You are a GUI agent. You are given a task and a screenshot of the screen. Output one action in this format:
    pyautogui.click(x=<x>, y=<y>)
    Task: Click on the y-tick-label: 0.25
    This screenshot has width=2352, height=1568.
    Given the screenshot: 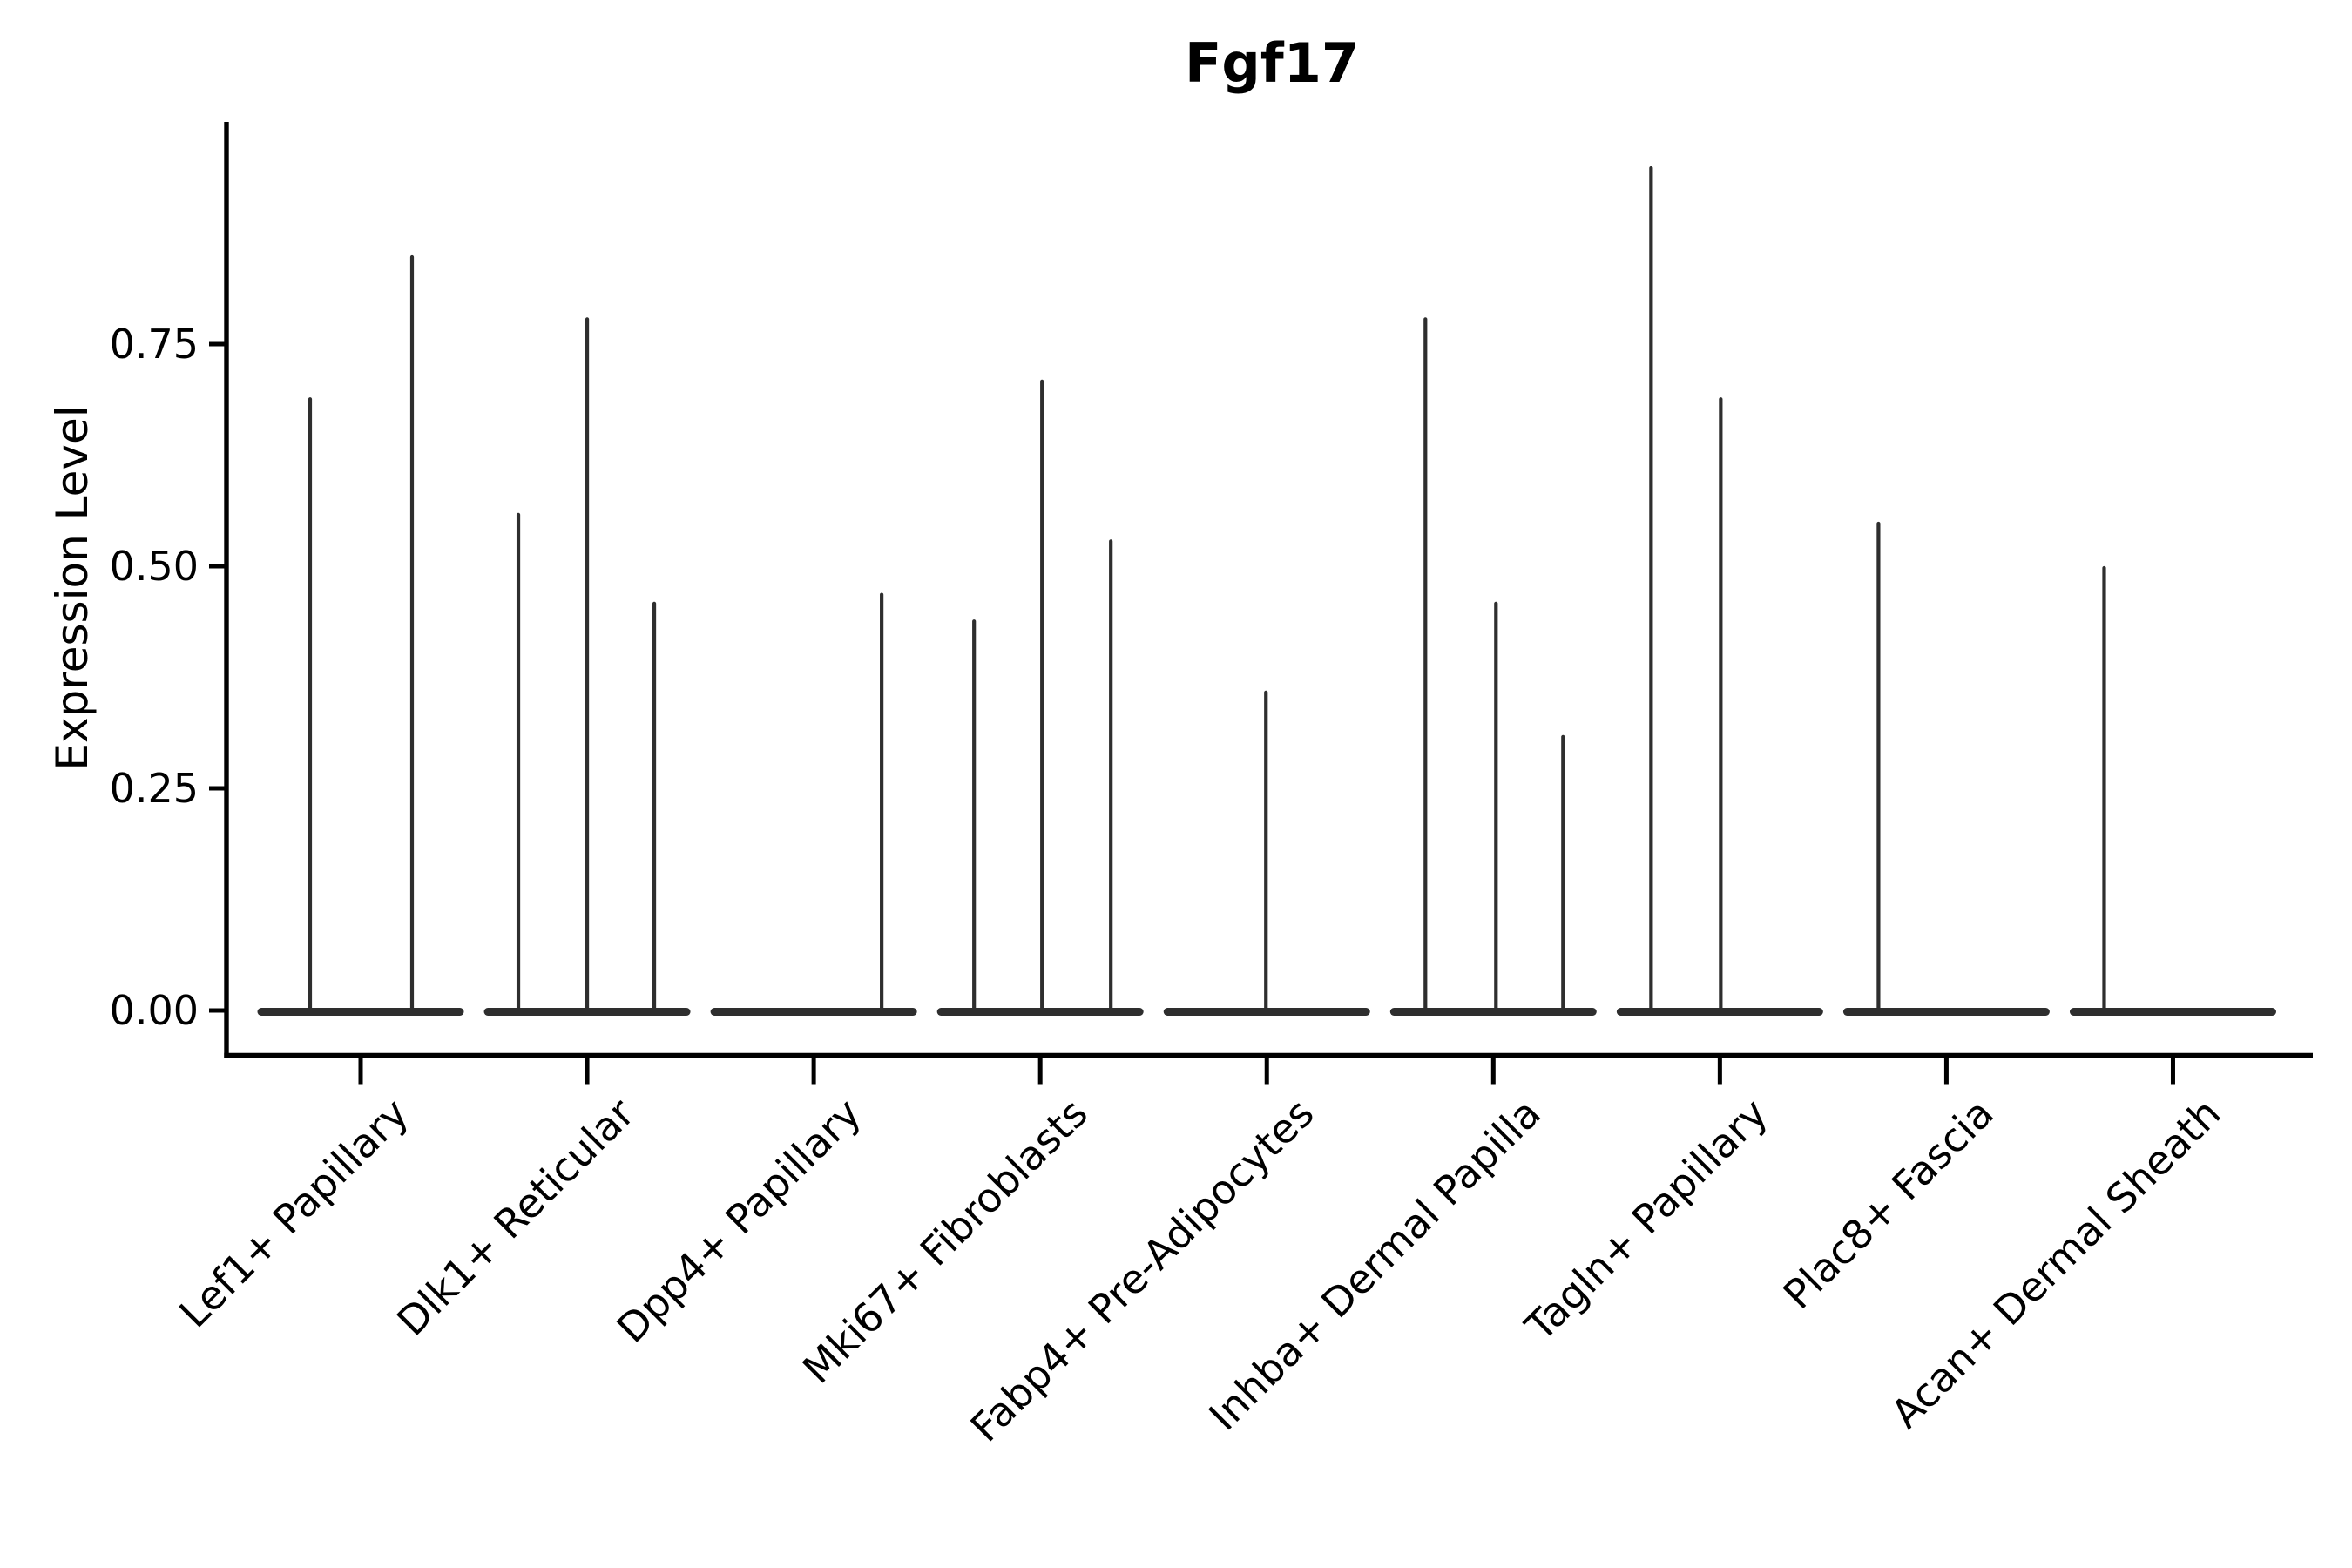 What is the action you would take?
    pyautogui.click(x=154, y=788)
    